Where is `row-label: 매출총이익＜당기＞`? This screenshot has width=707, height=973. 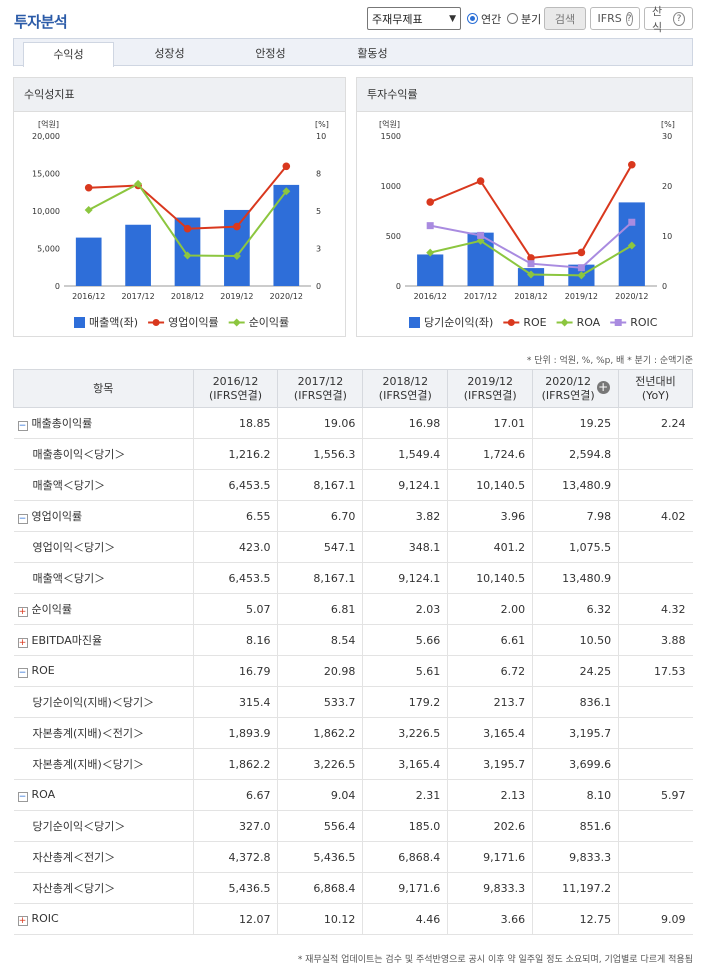 row-label: 매출총이익＜당기＞ is located at coordinates (79, 454).